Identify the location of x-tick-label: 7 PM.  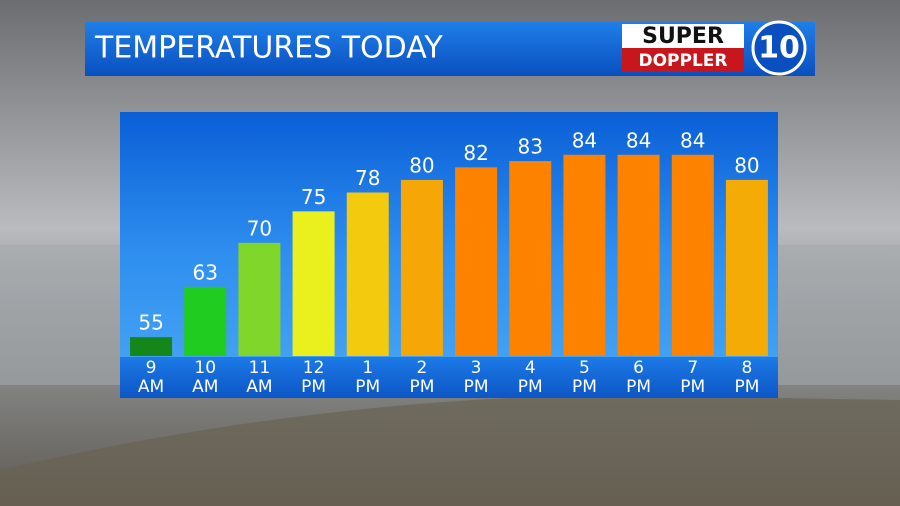
(692, 377).